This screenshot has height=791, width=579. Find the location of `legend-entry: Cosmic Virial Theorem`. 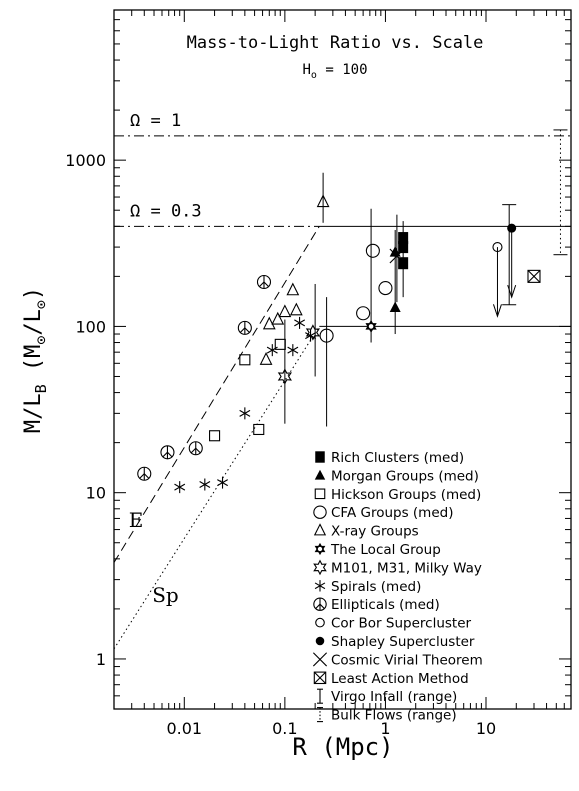

legend-entry: Cosmic Virial Theorem is located at coordinates (407, 660).